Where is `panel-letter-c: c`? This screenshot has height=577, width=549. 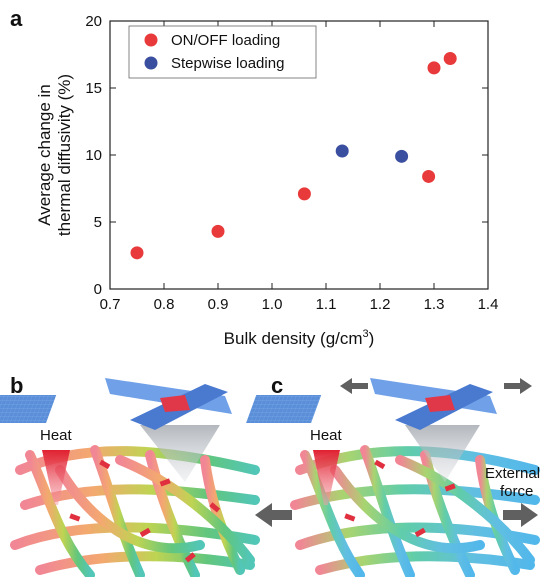 panel-letter-c: c is located at coordinates (277, 385).